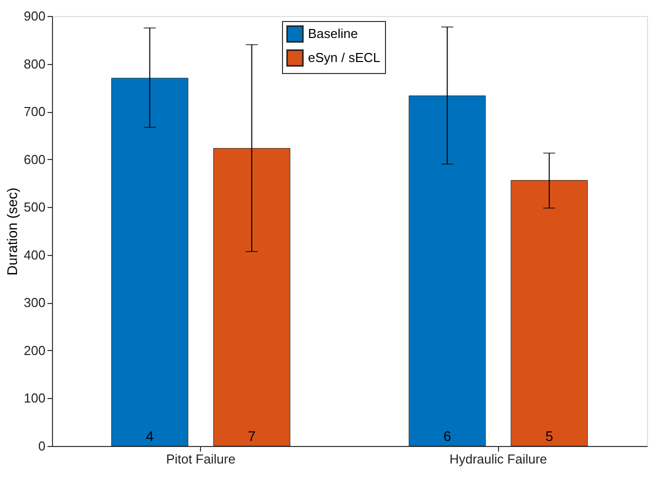 Image resolution: width=663 pixels, height=480 pixels. I want to click on y-tick-label: 200, so click(35, 350).